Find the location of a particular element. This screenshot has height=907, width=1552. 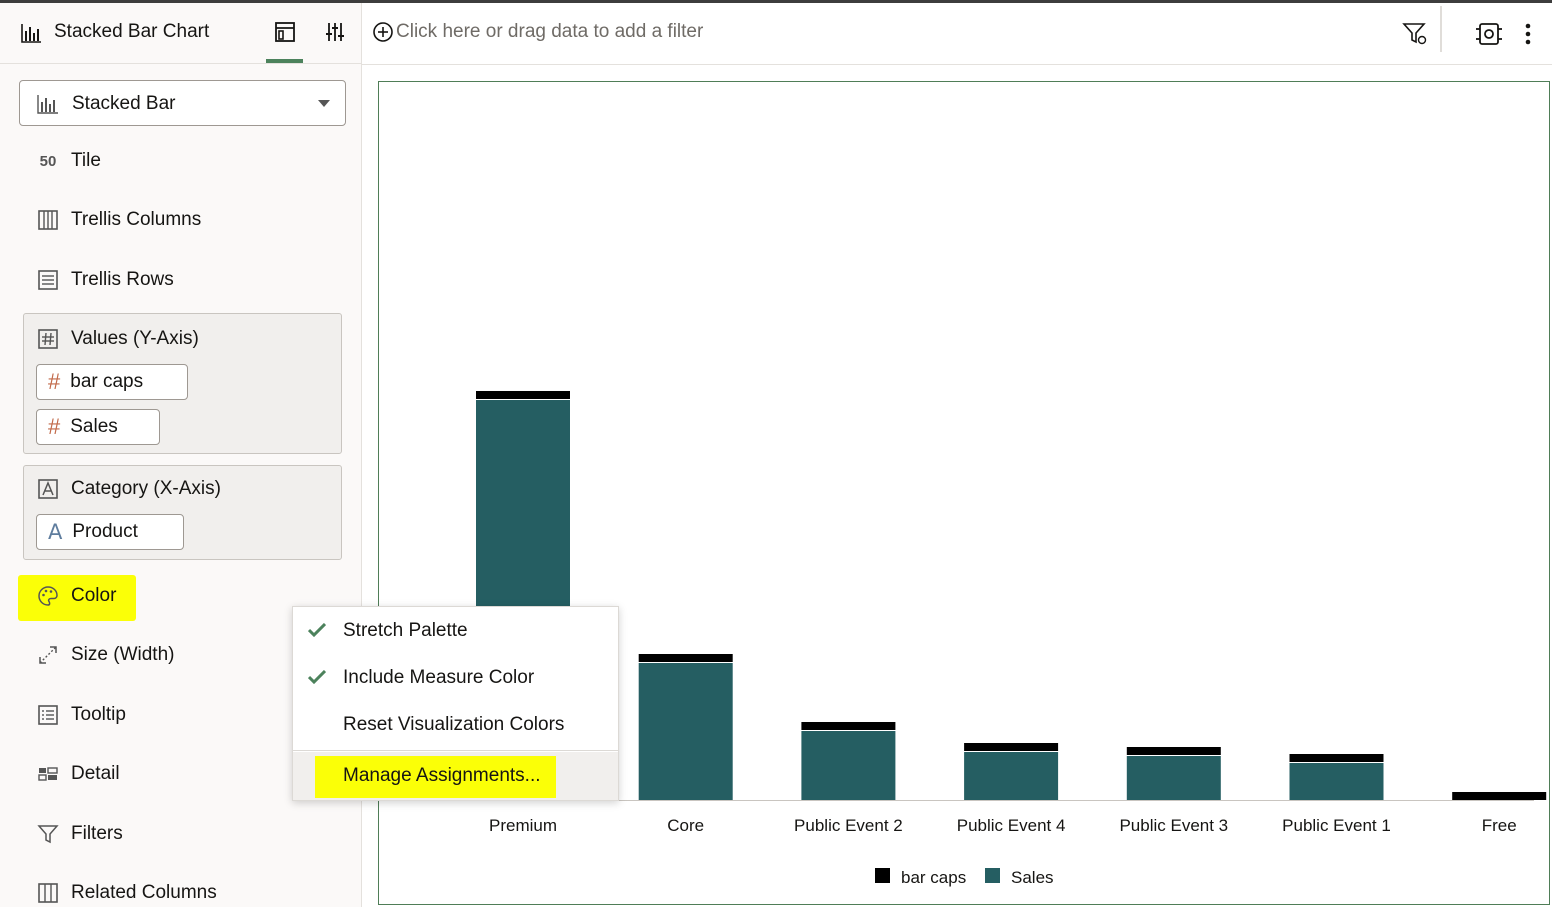

viz-type-dropdown: Stacked Bar is located at coordinates (182, 103).